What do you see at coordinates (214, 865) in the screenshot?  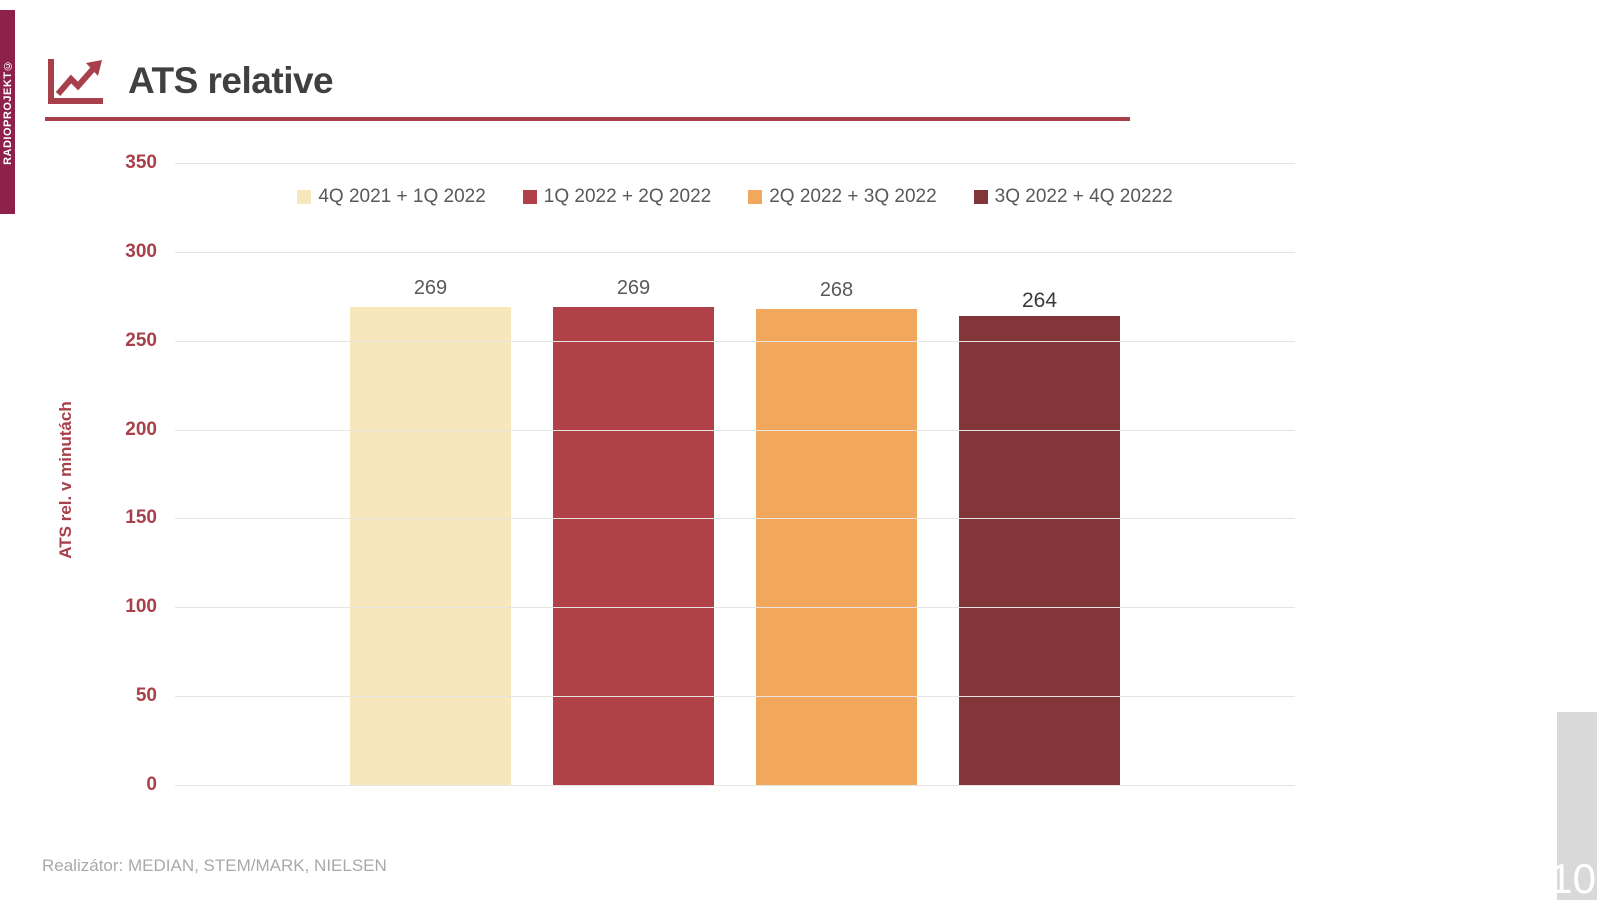 I see `source-note: Realizátor: MEDIAN, STEM/MARK, NIELSEN` at bounding box center [214, 865].